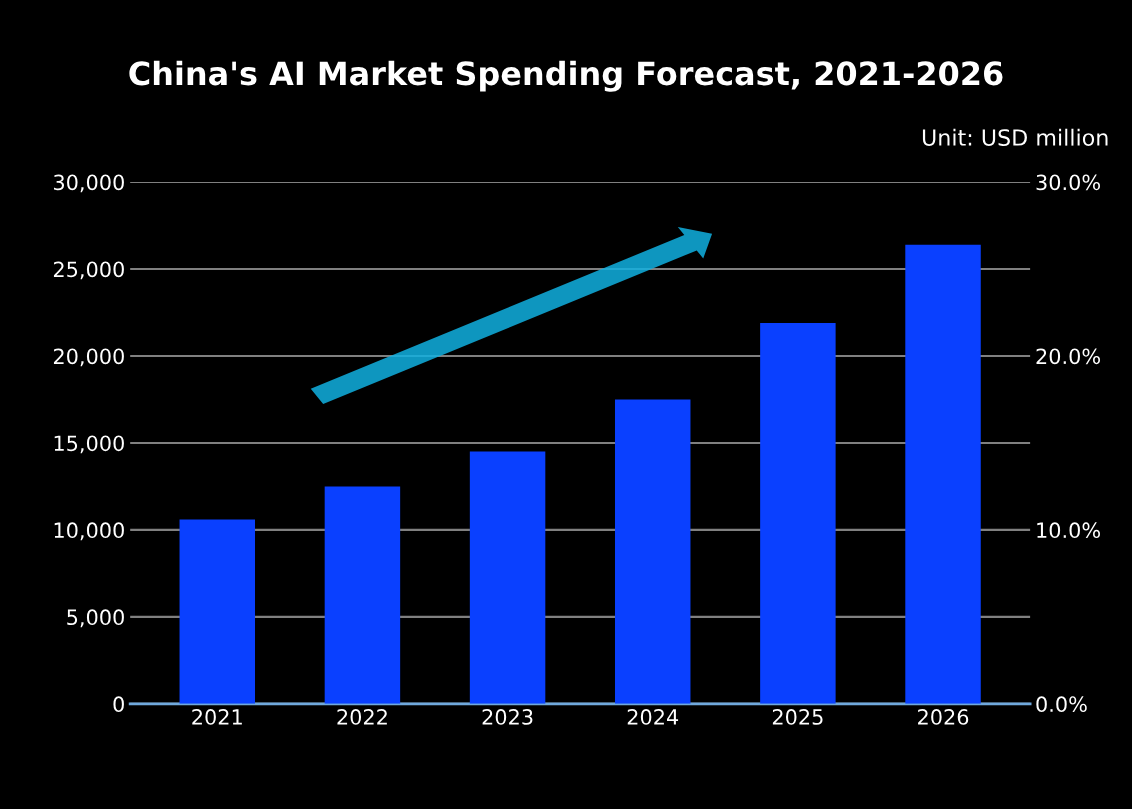  I want to click on x-tick-label: 2025, so click(797, 717).